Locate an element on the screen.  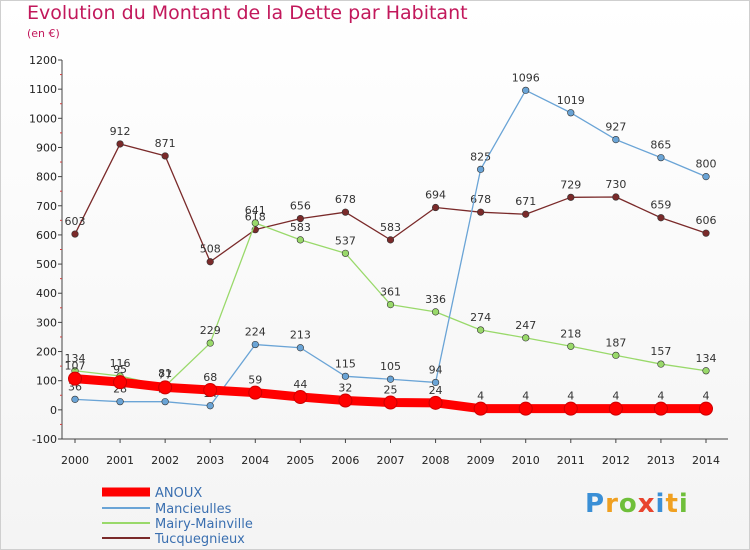
y-tick-label: 1100 is located at coordinates (43, 89).